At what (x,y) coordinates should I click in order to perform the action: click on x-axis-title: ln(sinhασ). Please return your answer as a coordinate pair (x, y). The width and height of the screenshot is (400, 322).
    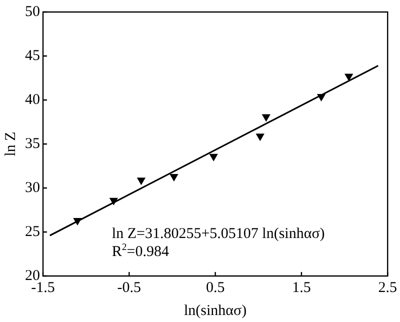
    Looking at the image, I should click on (215, 310).